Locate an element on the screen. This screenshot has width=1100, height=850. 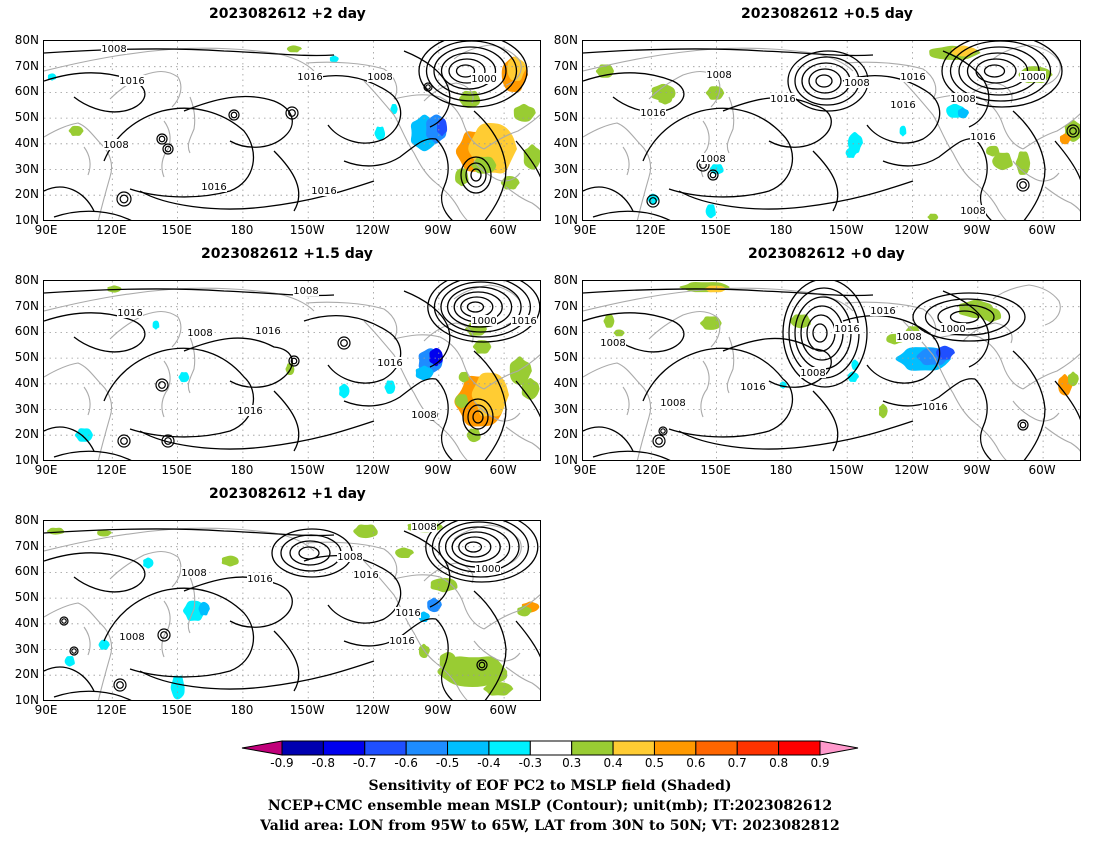
isobars is located at coordinates (292, 134).